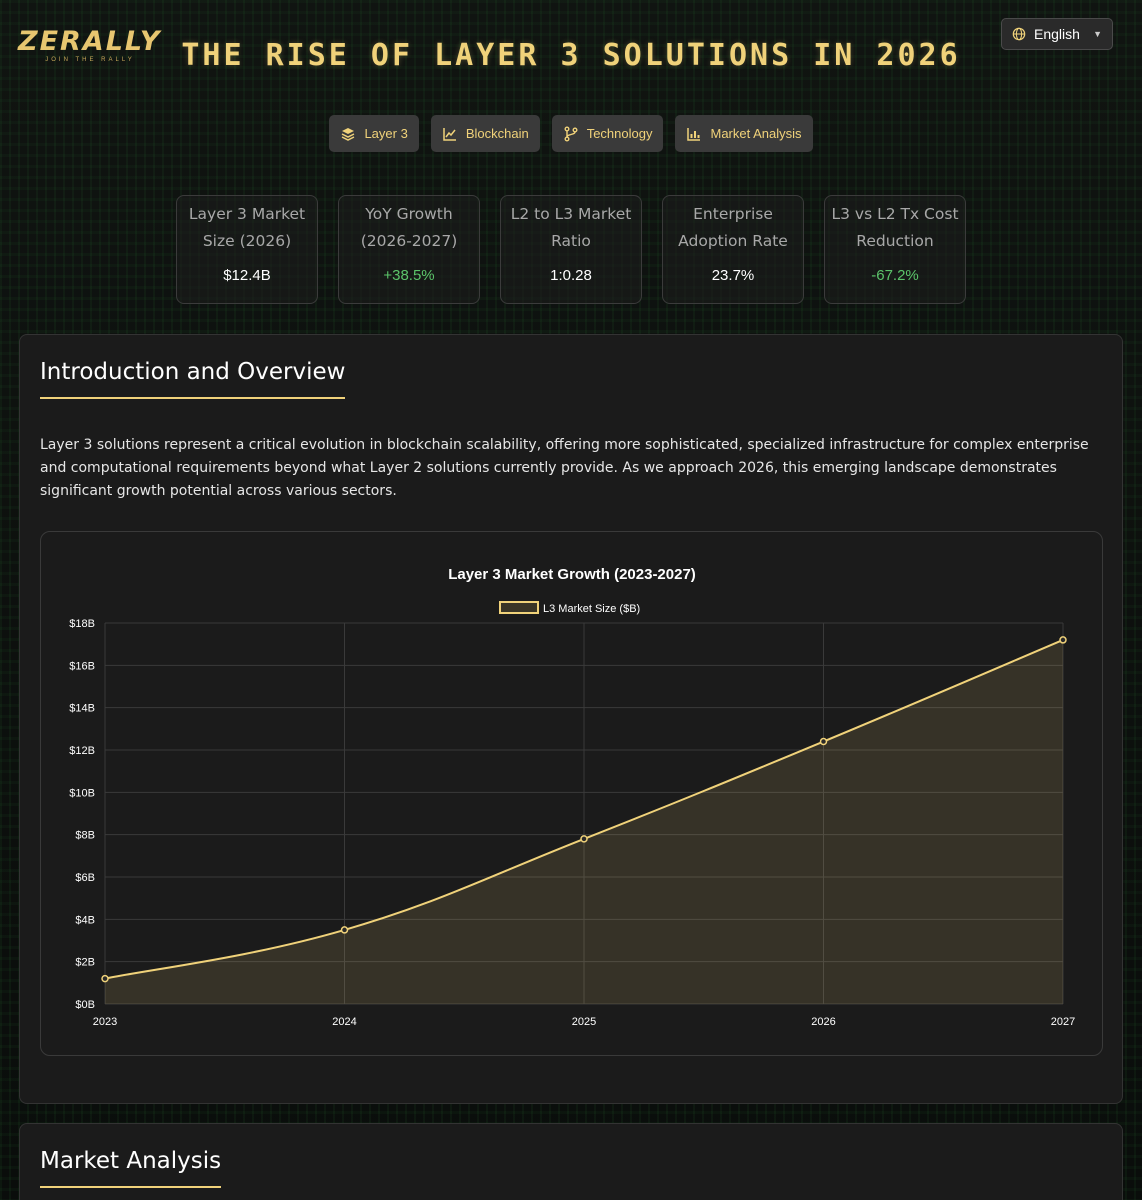 Image resolution: width=1142 pixels, height=1200 pixels. Describe the element at coordinates (571, 275) in the screenshot. I see `stat-value: 1:0.28` at that location.